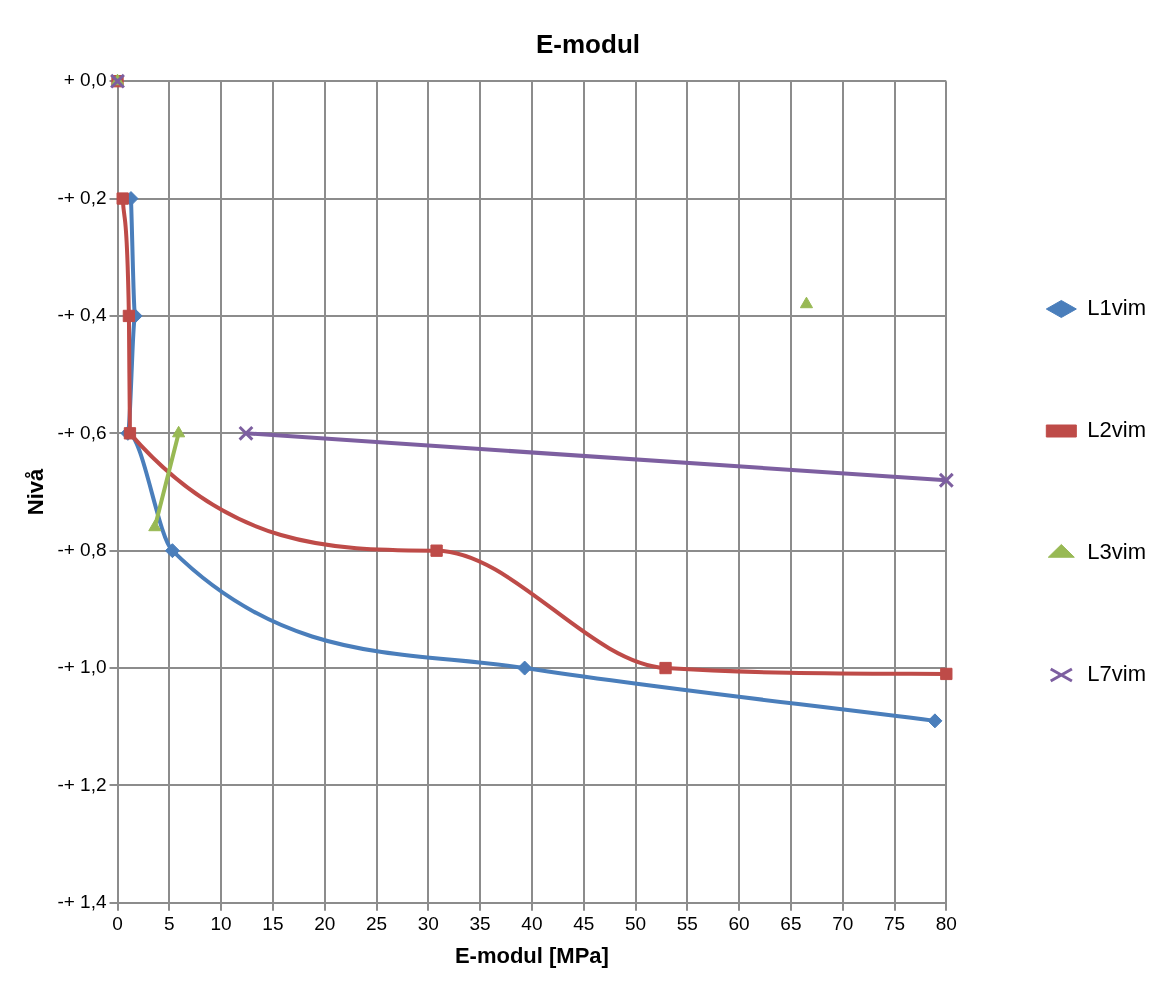  Describe the element at coordinates (1116, 430) in the screenshot. I see `legend-label: L2vim` at that location.